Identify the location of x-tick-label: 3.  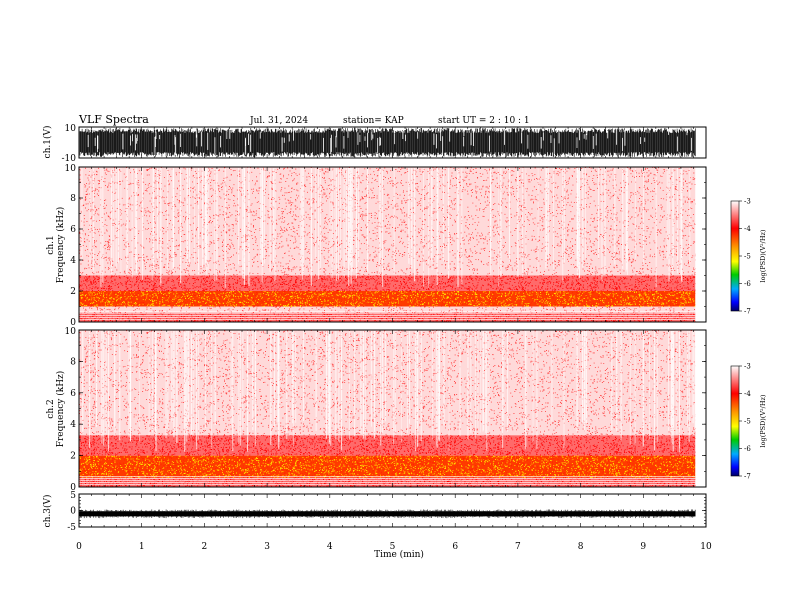
(267, 547).